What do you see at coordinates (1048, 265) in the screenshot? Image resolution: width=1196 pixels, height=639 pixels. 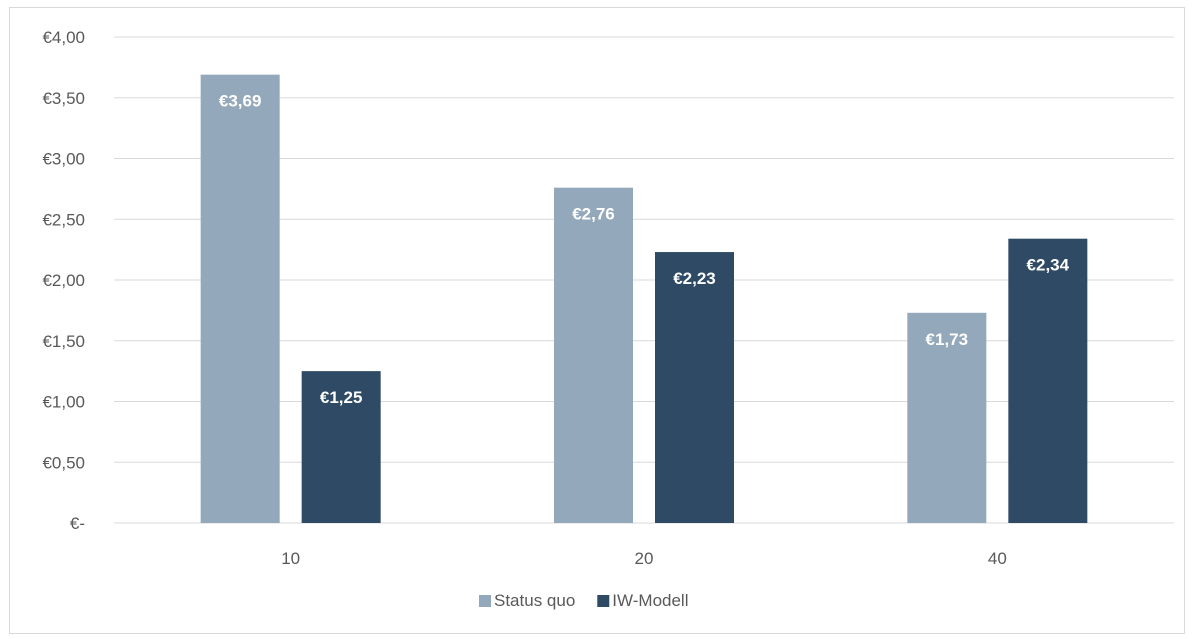 I see `data-label: €2,34` at bounding box center [1048, 265].